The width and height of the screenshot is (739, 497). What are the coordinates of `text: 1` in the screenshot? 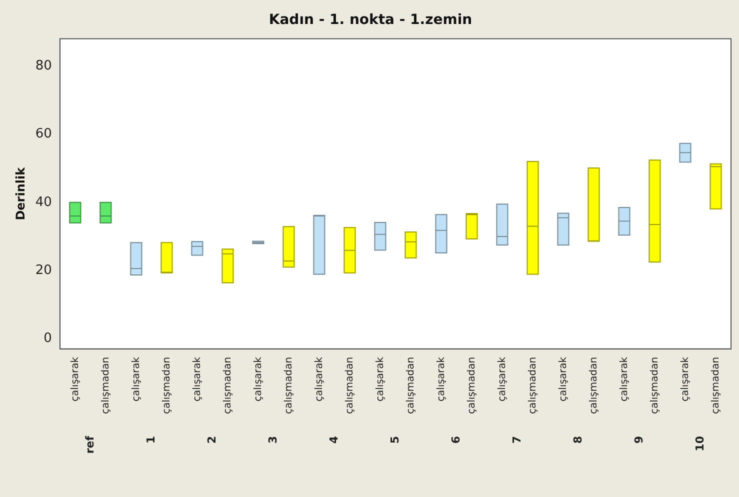 It's located at (151, 440).